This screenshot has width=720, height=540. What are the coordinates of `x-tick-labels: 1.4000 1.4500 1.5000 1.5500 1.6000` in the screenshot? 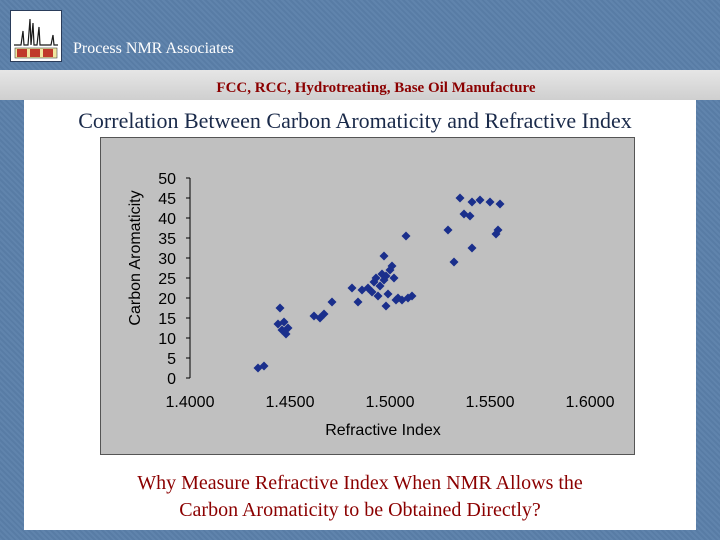 It's located at (390, 402).